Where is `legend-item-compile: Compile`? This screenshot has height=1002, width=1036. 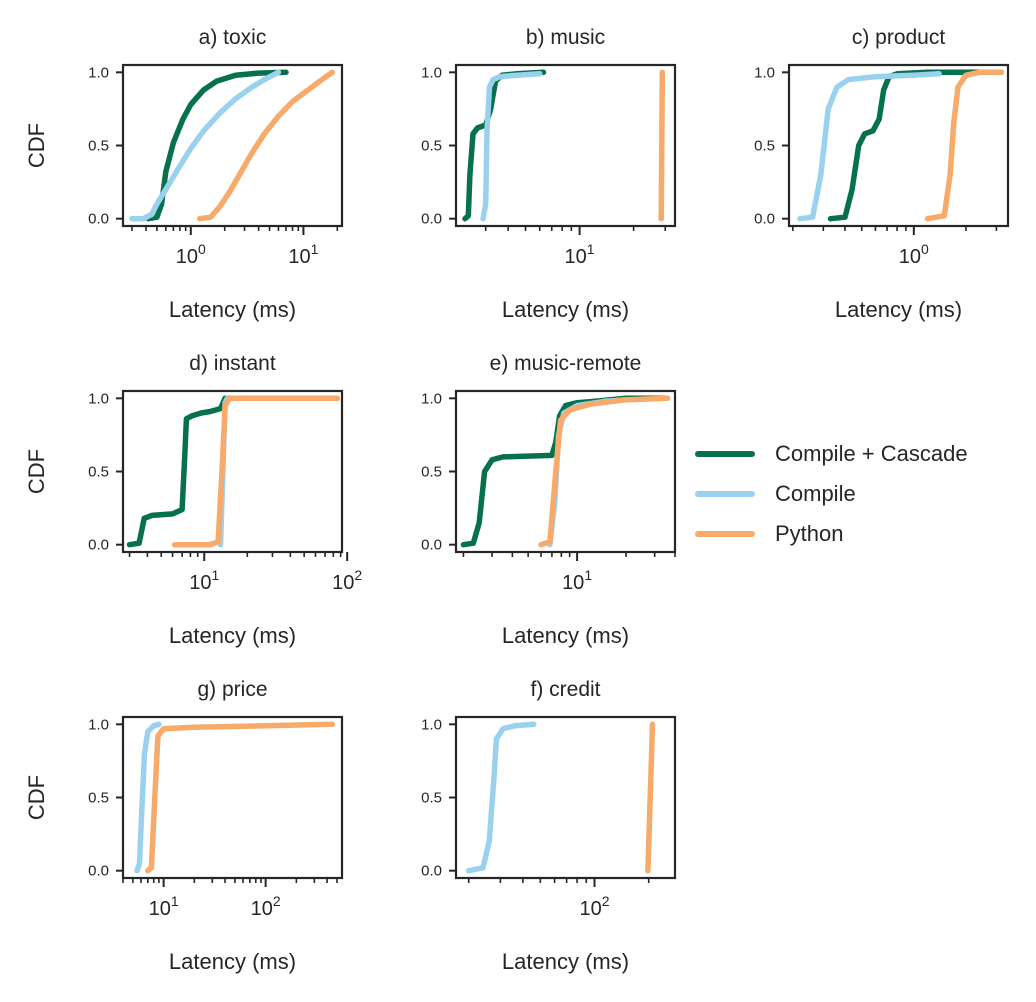
legend-item-compile: Compile is located at coordinates (831, 494).